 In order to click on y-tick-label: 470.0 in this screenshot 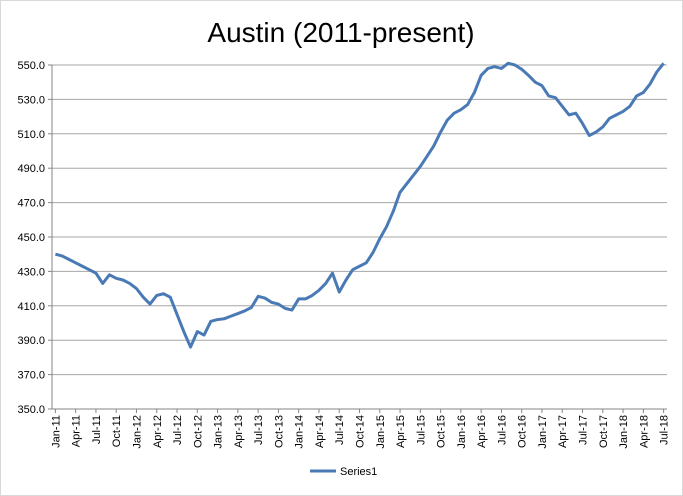, I will do `click(31, 204)`.